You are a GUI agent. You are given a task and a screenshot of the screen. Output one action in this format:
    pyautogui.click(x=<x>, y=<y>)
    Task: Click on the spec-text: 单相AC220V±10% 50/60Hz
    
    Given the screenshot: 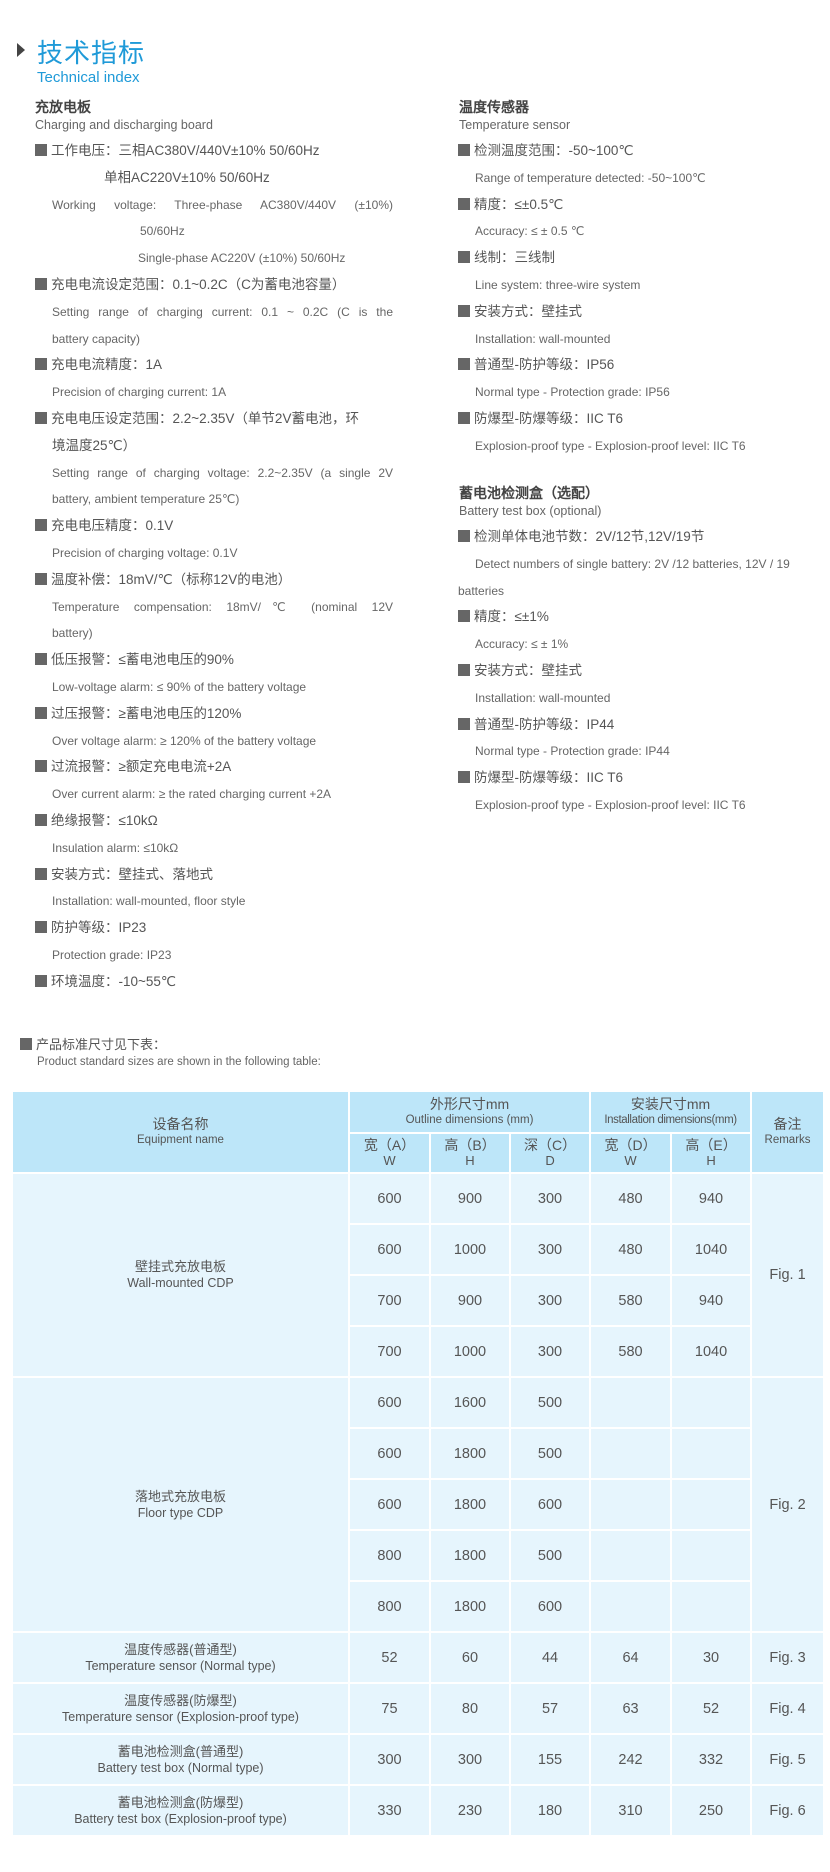 What is the action you would take?
    pyautogui.click(x=214, y=178)
    